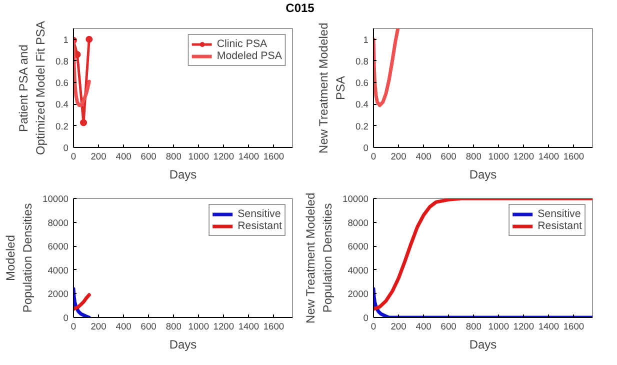 The image size is (617, 365). I want to click on chart-title: C015, so click(300, 8).